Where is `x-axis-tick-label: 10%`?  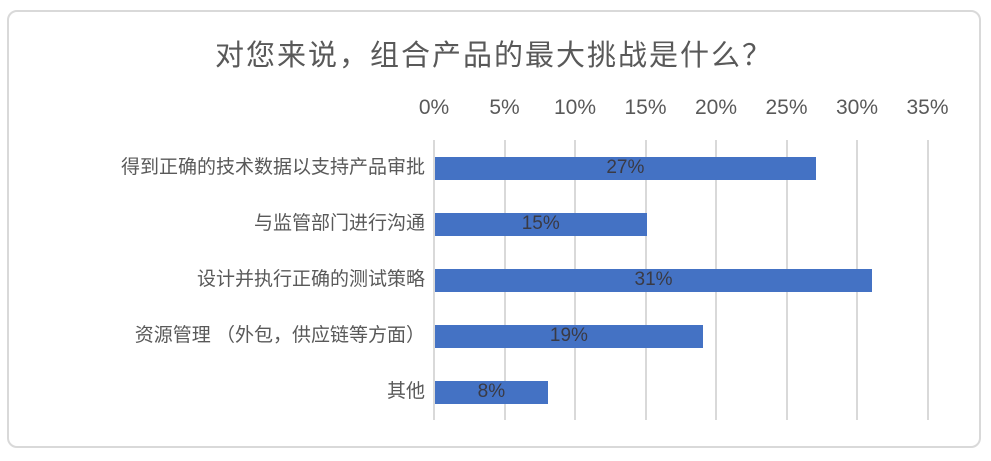
x-axis-tick-label: 10% is located at coordinates (575, 107).